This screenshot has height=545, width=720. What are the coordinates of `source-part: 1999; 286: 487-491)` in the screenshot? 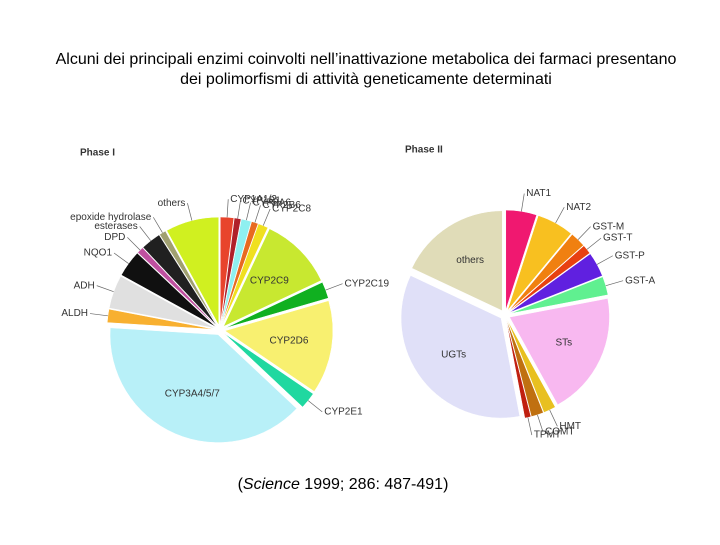 It's located at (374, 484).